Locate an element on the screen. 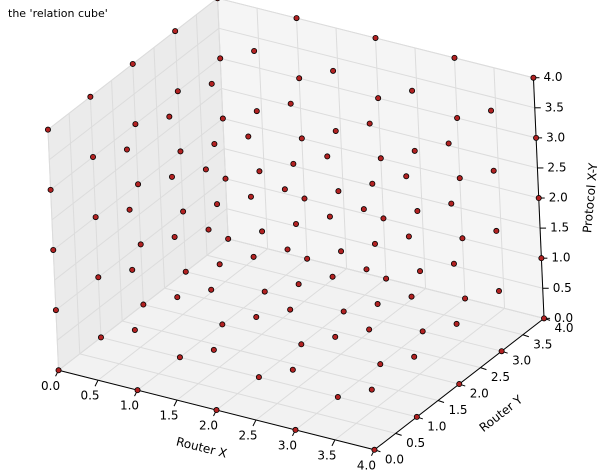 This screenshot has width=597, height=473. x-tick-label: 2.5 is located at coordinates (247, 435).